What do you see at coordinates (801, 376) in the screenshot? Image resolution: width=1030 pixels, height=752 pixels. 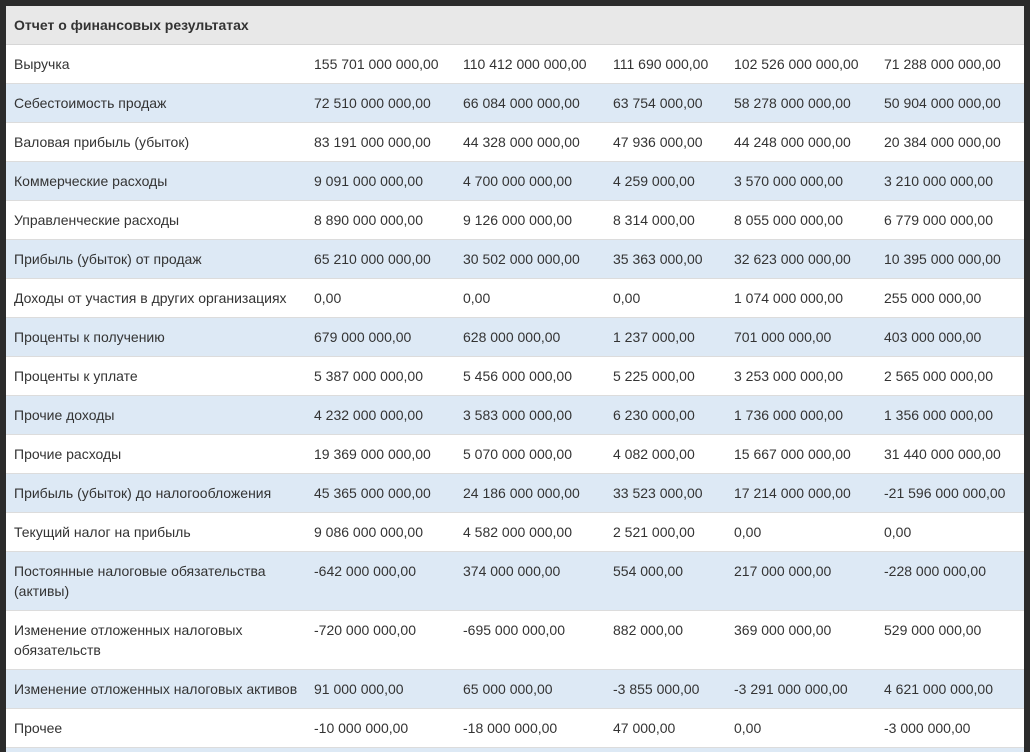 I see `value-cell: 3 253 000 000,00` at bounding box center [801, 376].